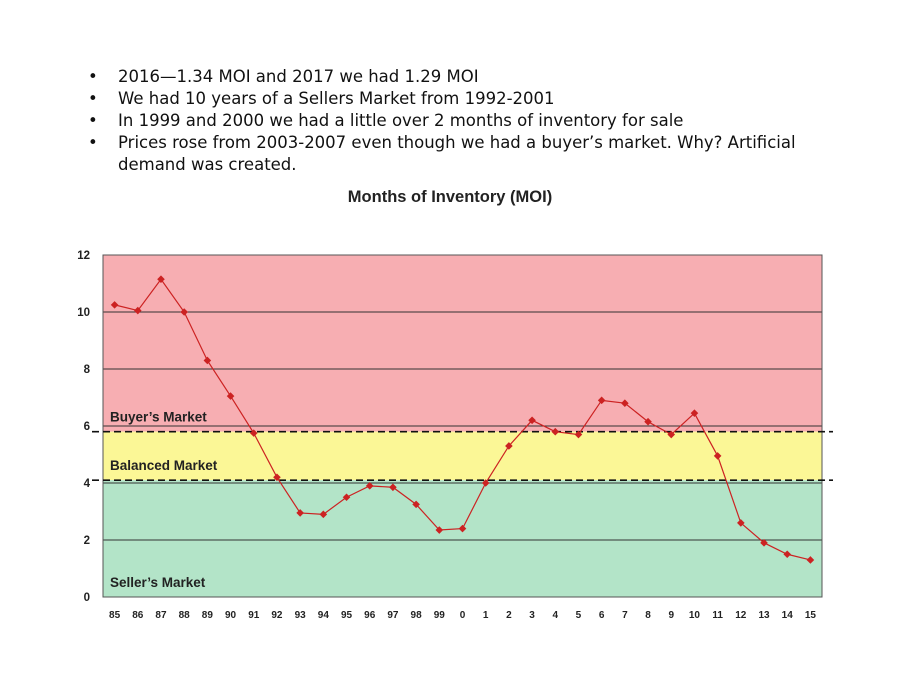 This screenshot has width=900, height=695. Describe the element at coordinates (450, 197) in the screenshot. I see `chart-title: Months of Inventory (MOI)` at that location.